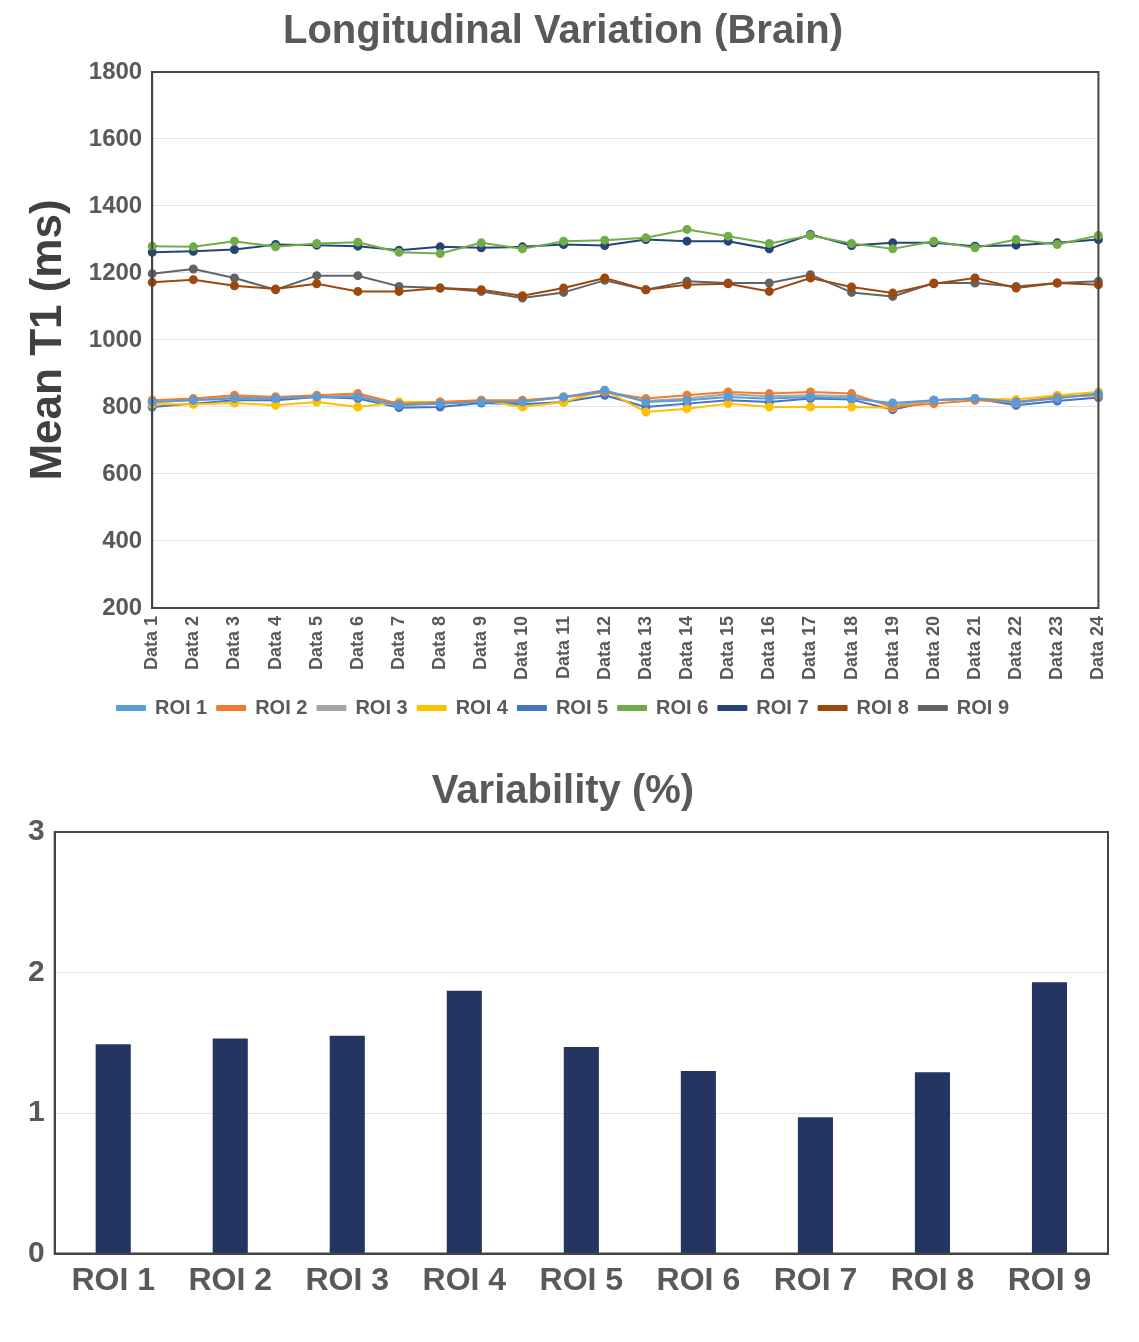 The image size is (1139, 1342). What do you see at coordinates (122, 606) in the screenshot?
I see `y-tick-label: 200` at bounding box center [122, 606].